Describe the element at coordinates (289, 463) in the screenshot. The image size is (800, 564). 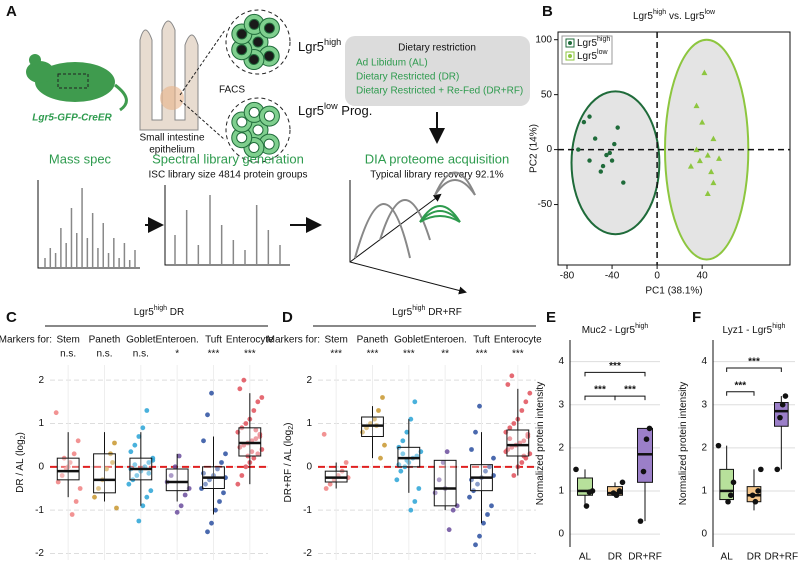
I see `y-axis-label: DR+RF / AL (log2)` at that location.